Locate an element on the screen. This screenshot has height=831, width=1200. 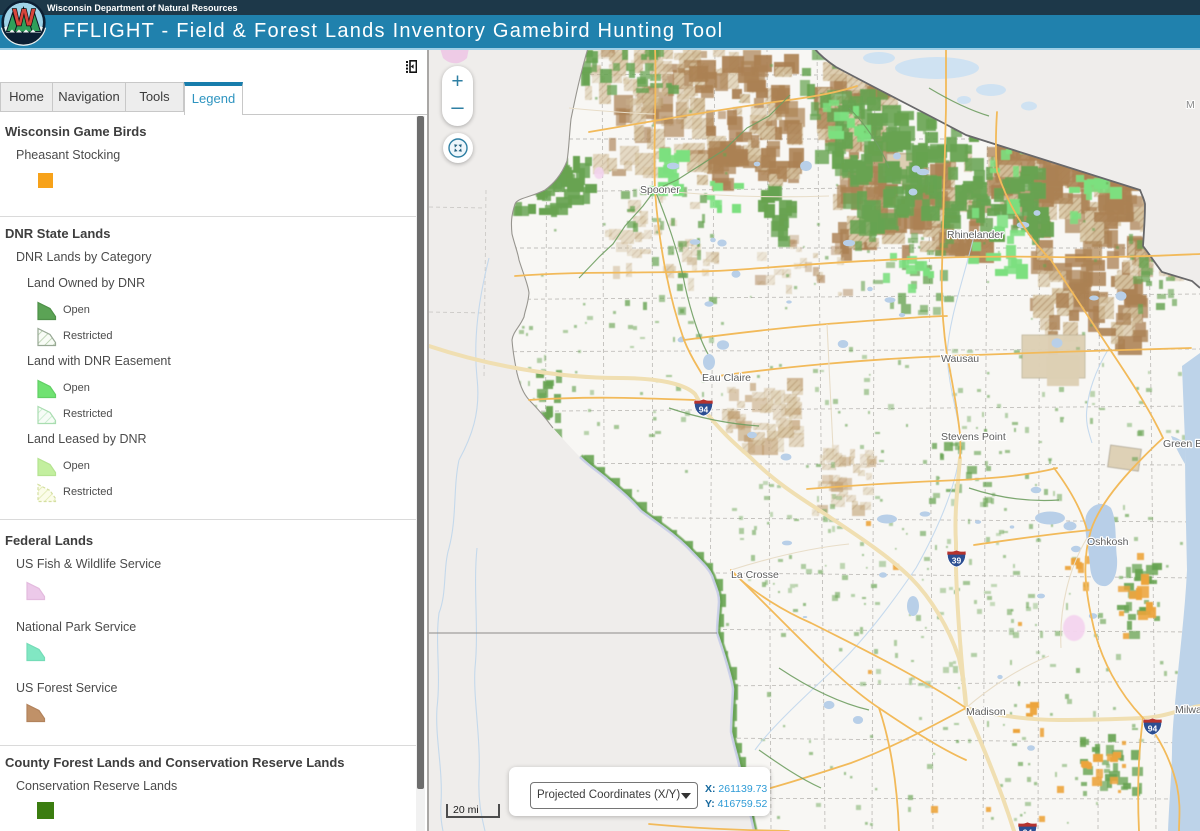
svg-text: Wausau is located at coordinates (960, 359).